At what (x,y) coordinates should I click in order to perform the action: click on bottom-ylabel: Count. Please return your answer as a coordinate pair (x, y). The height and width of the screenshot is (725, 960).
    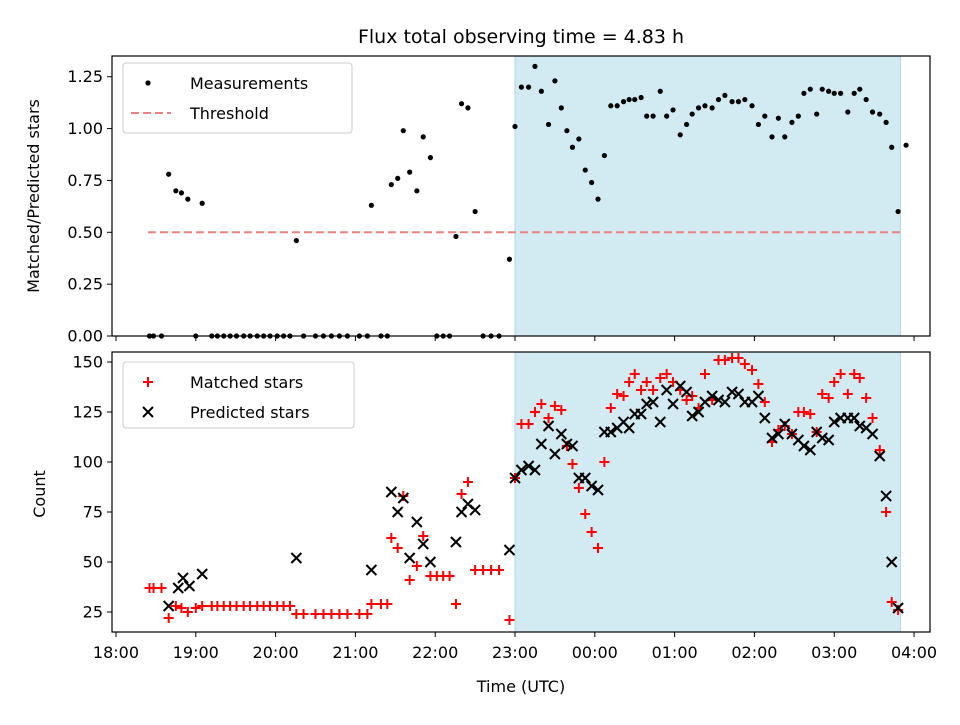
    Looking at the image, I should click on (39, 494).